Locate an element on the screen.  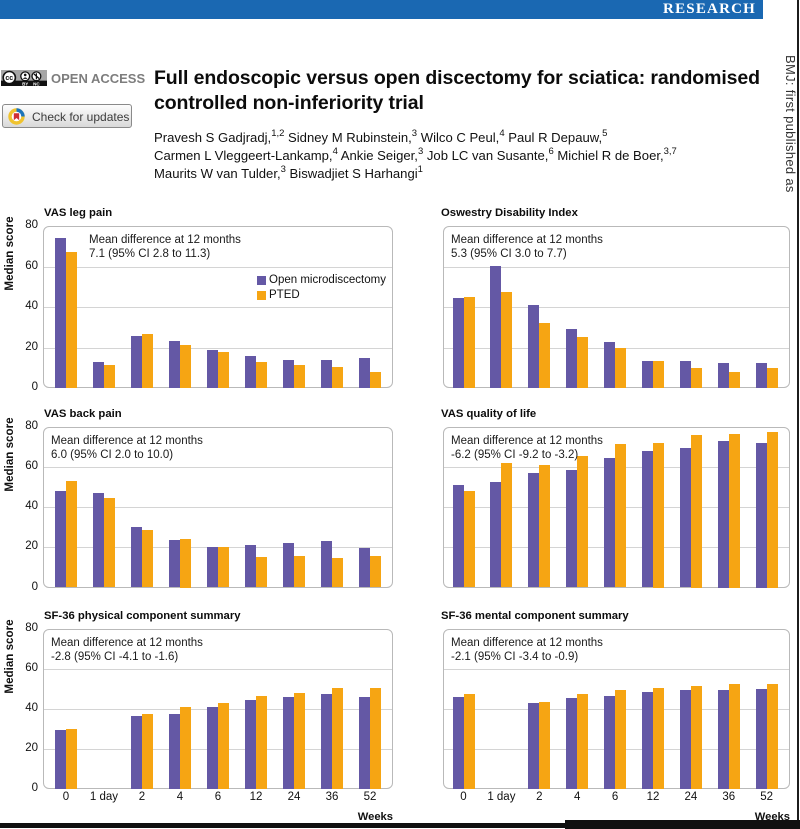
svg-text: NC is located at coordinates (36, 83).